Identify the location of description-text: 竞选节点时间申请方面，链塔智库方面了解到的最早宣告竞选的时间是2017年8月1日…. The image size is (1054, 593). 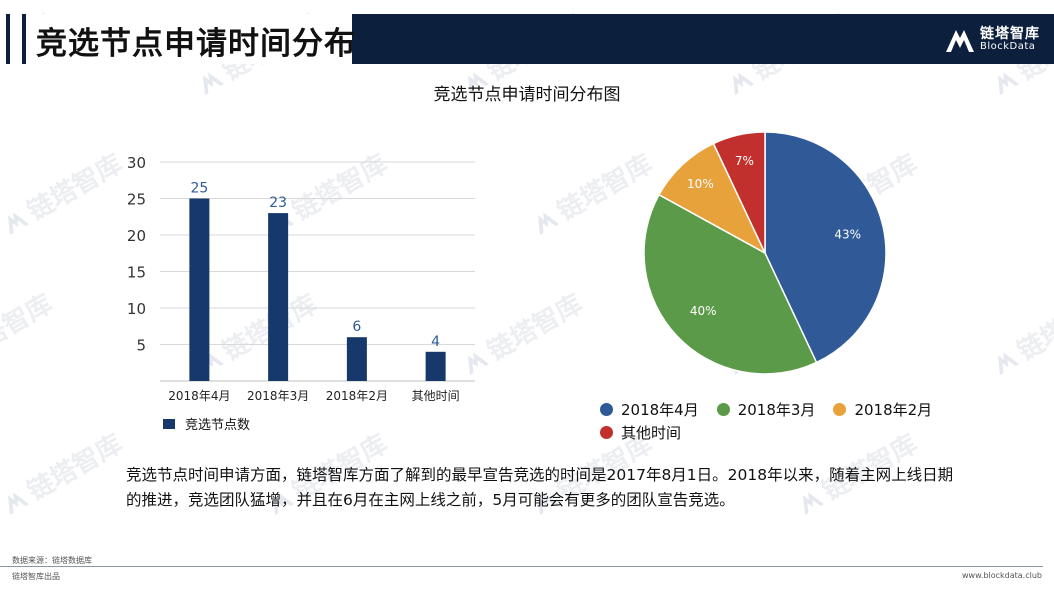
(540, 487).